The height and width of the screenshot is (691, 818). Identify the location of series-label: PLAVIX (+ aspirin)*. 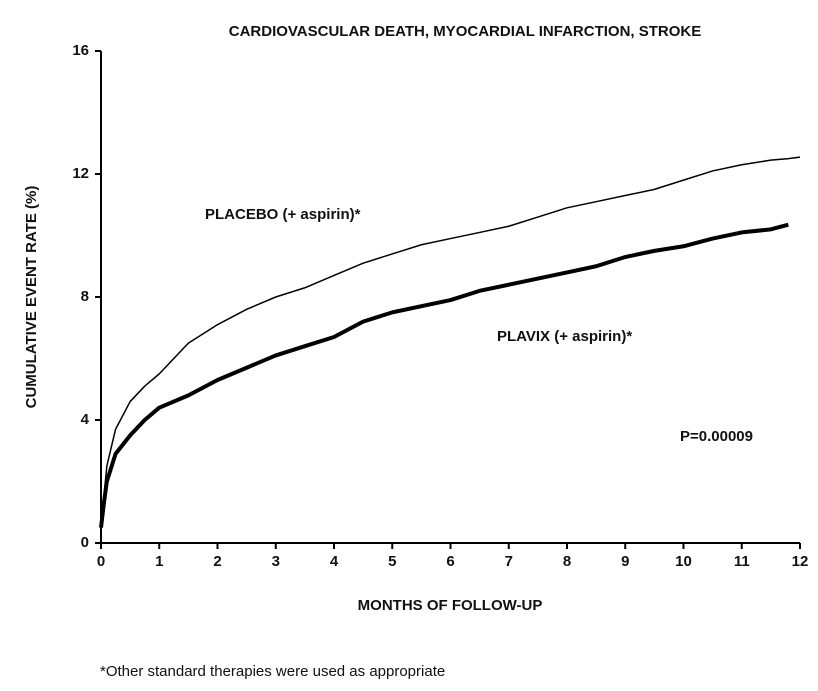
(564, 336).